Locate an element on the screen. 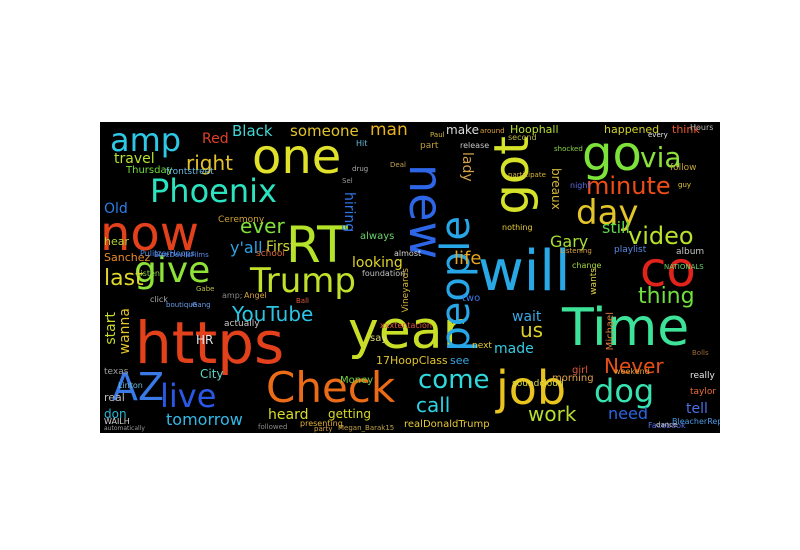 This screenshot has width=800, height=550. word: foundation is located at coordinates (384, 273).